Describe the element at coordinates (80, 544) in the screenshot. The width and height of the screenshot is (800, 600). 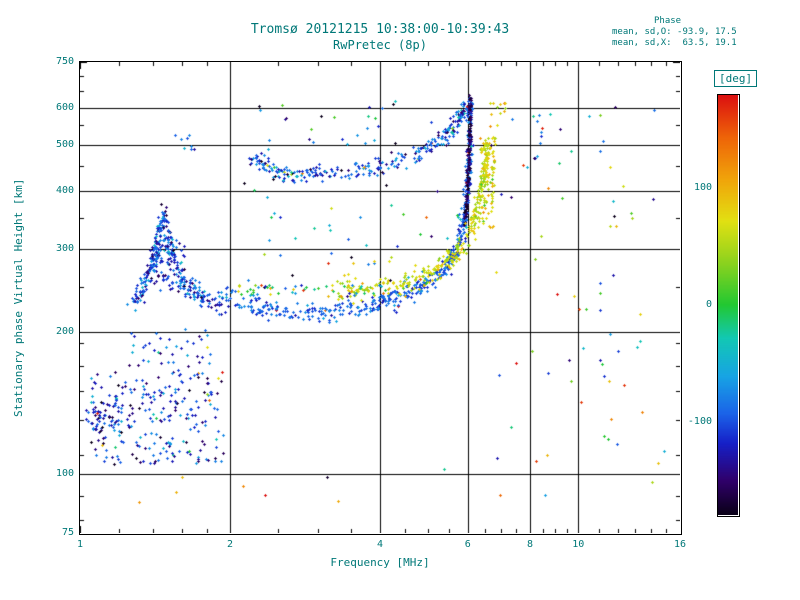
I see `x-tick-label-1: 1` at that location.